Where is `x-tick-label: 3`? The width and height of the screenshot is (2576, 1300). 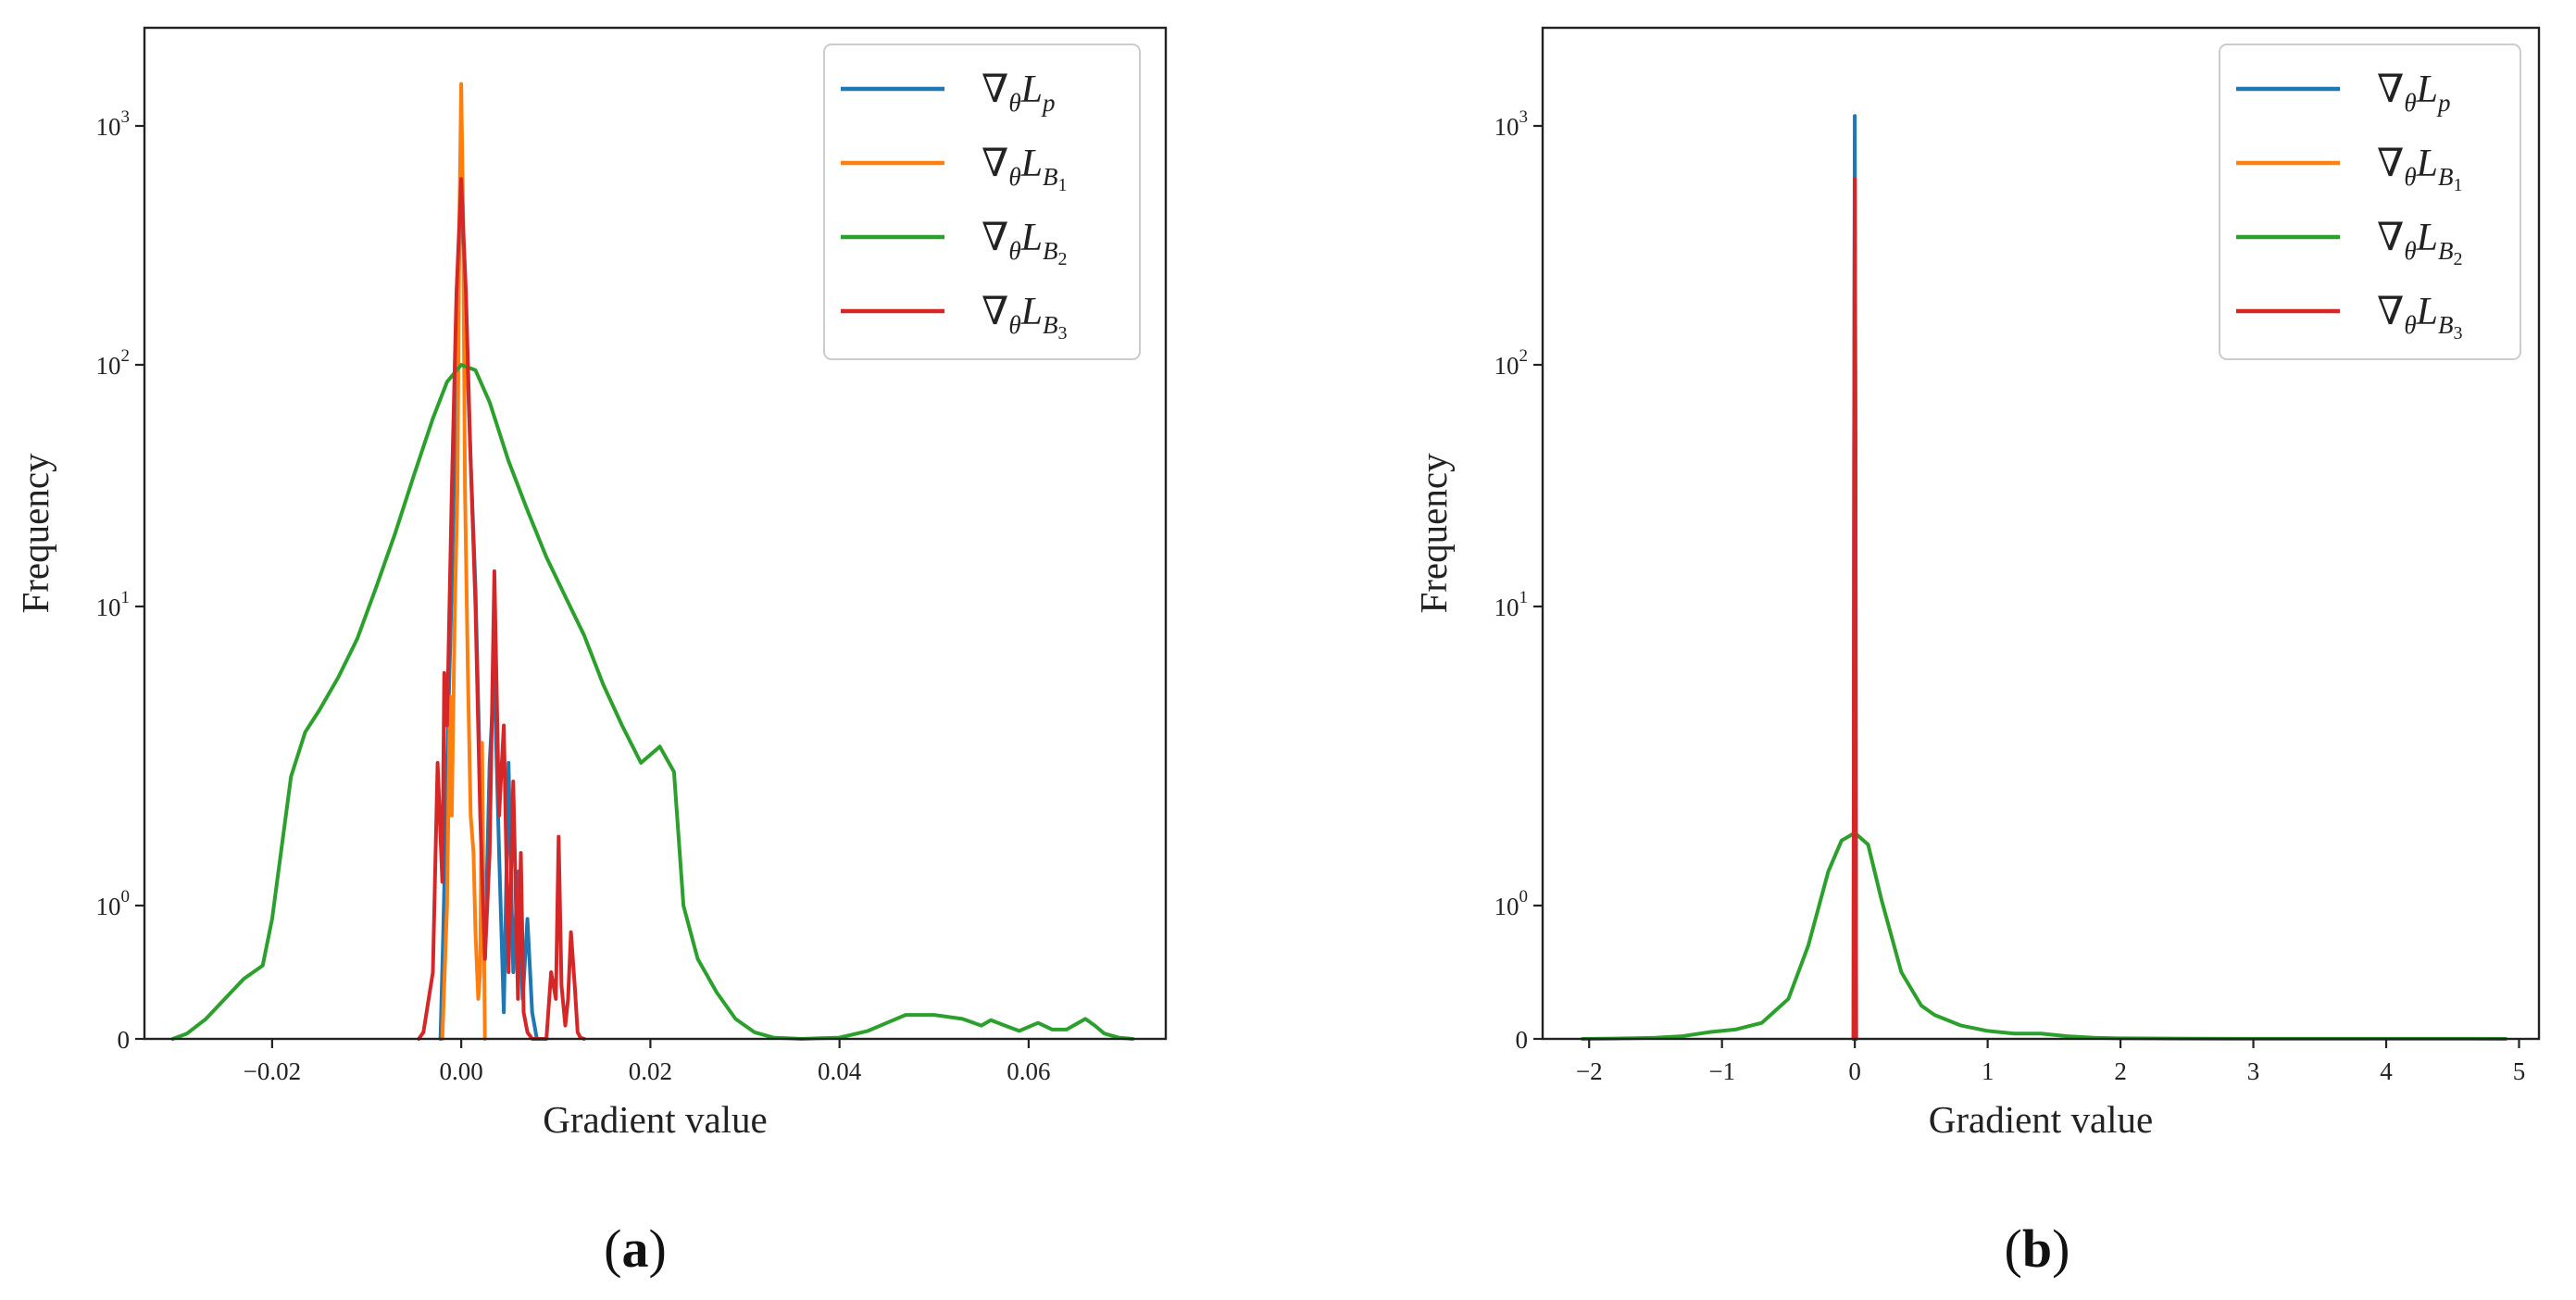
x-tick-label: 3 is located at coordinates (2253, 1071).